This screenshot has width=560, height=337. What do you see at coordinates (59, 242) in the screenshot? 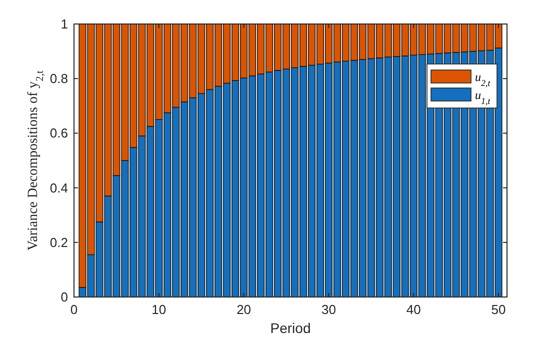
I see `y-tick-label: 0.2` at bounding box center [59, 242].